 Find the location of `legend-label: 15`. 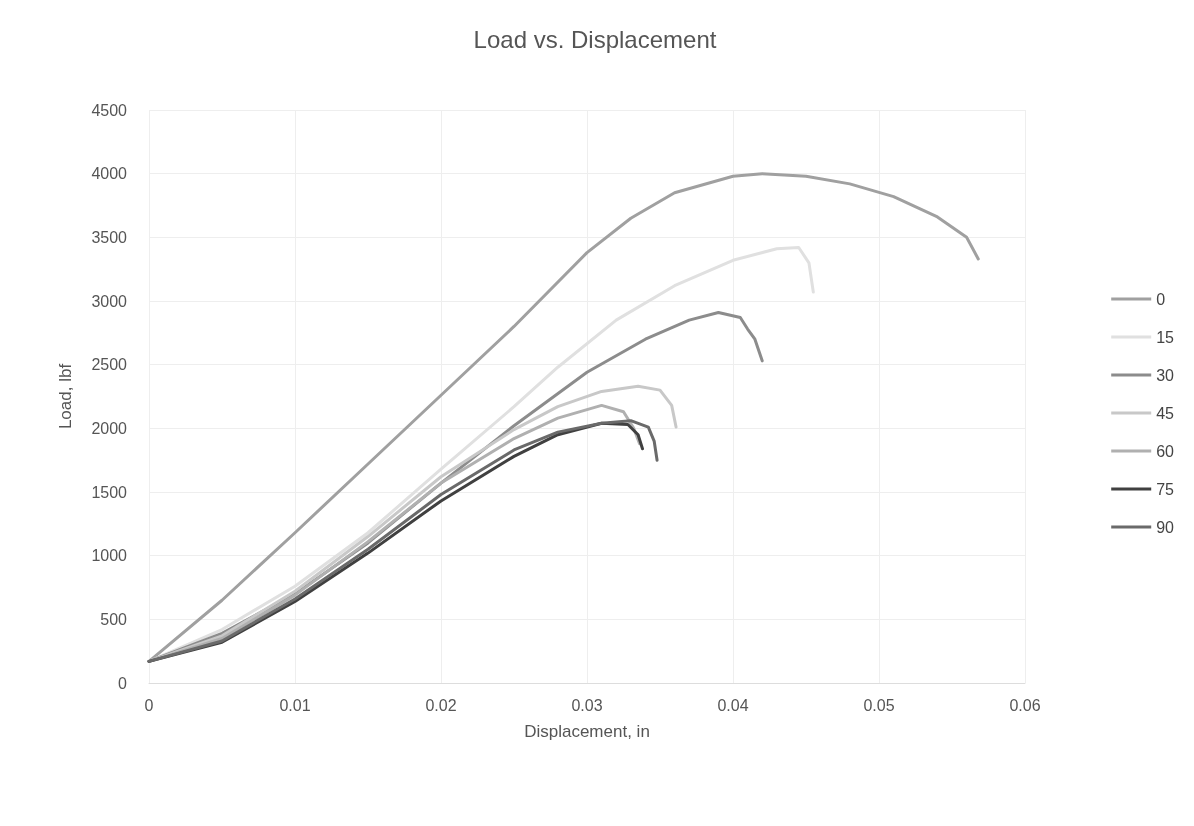

legend-label: 15 is located at coordinates (1165, 337).